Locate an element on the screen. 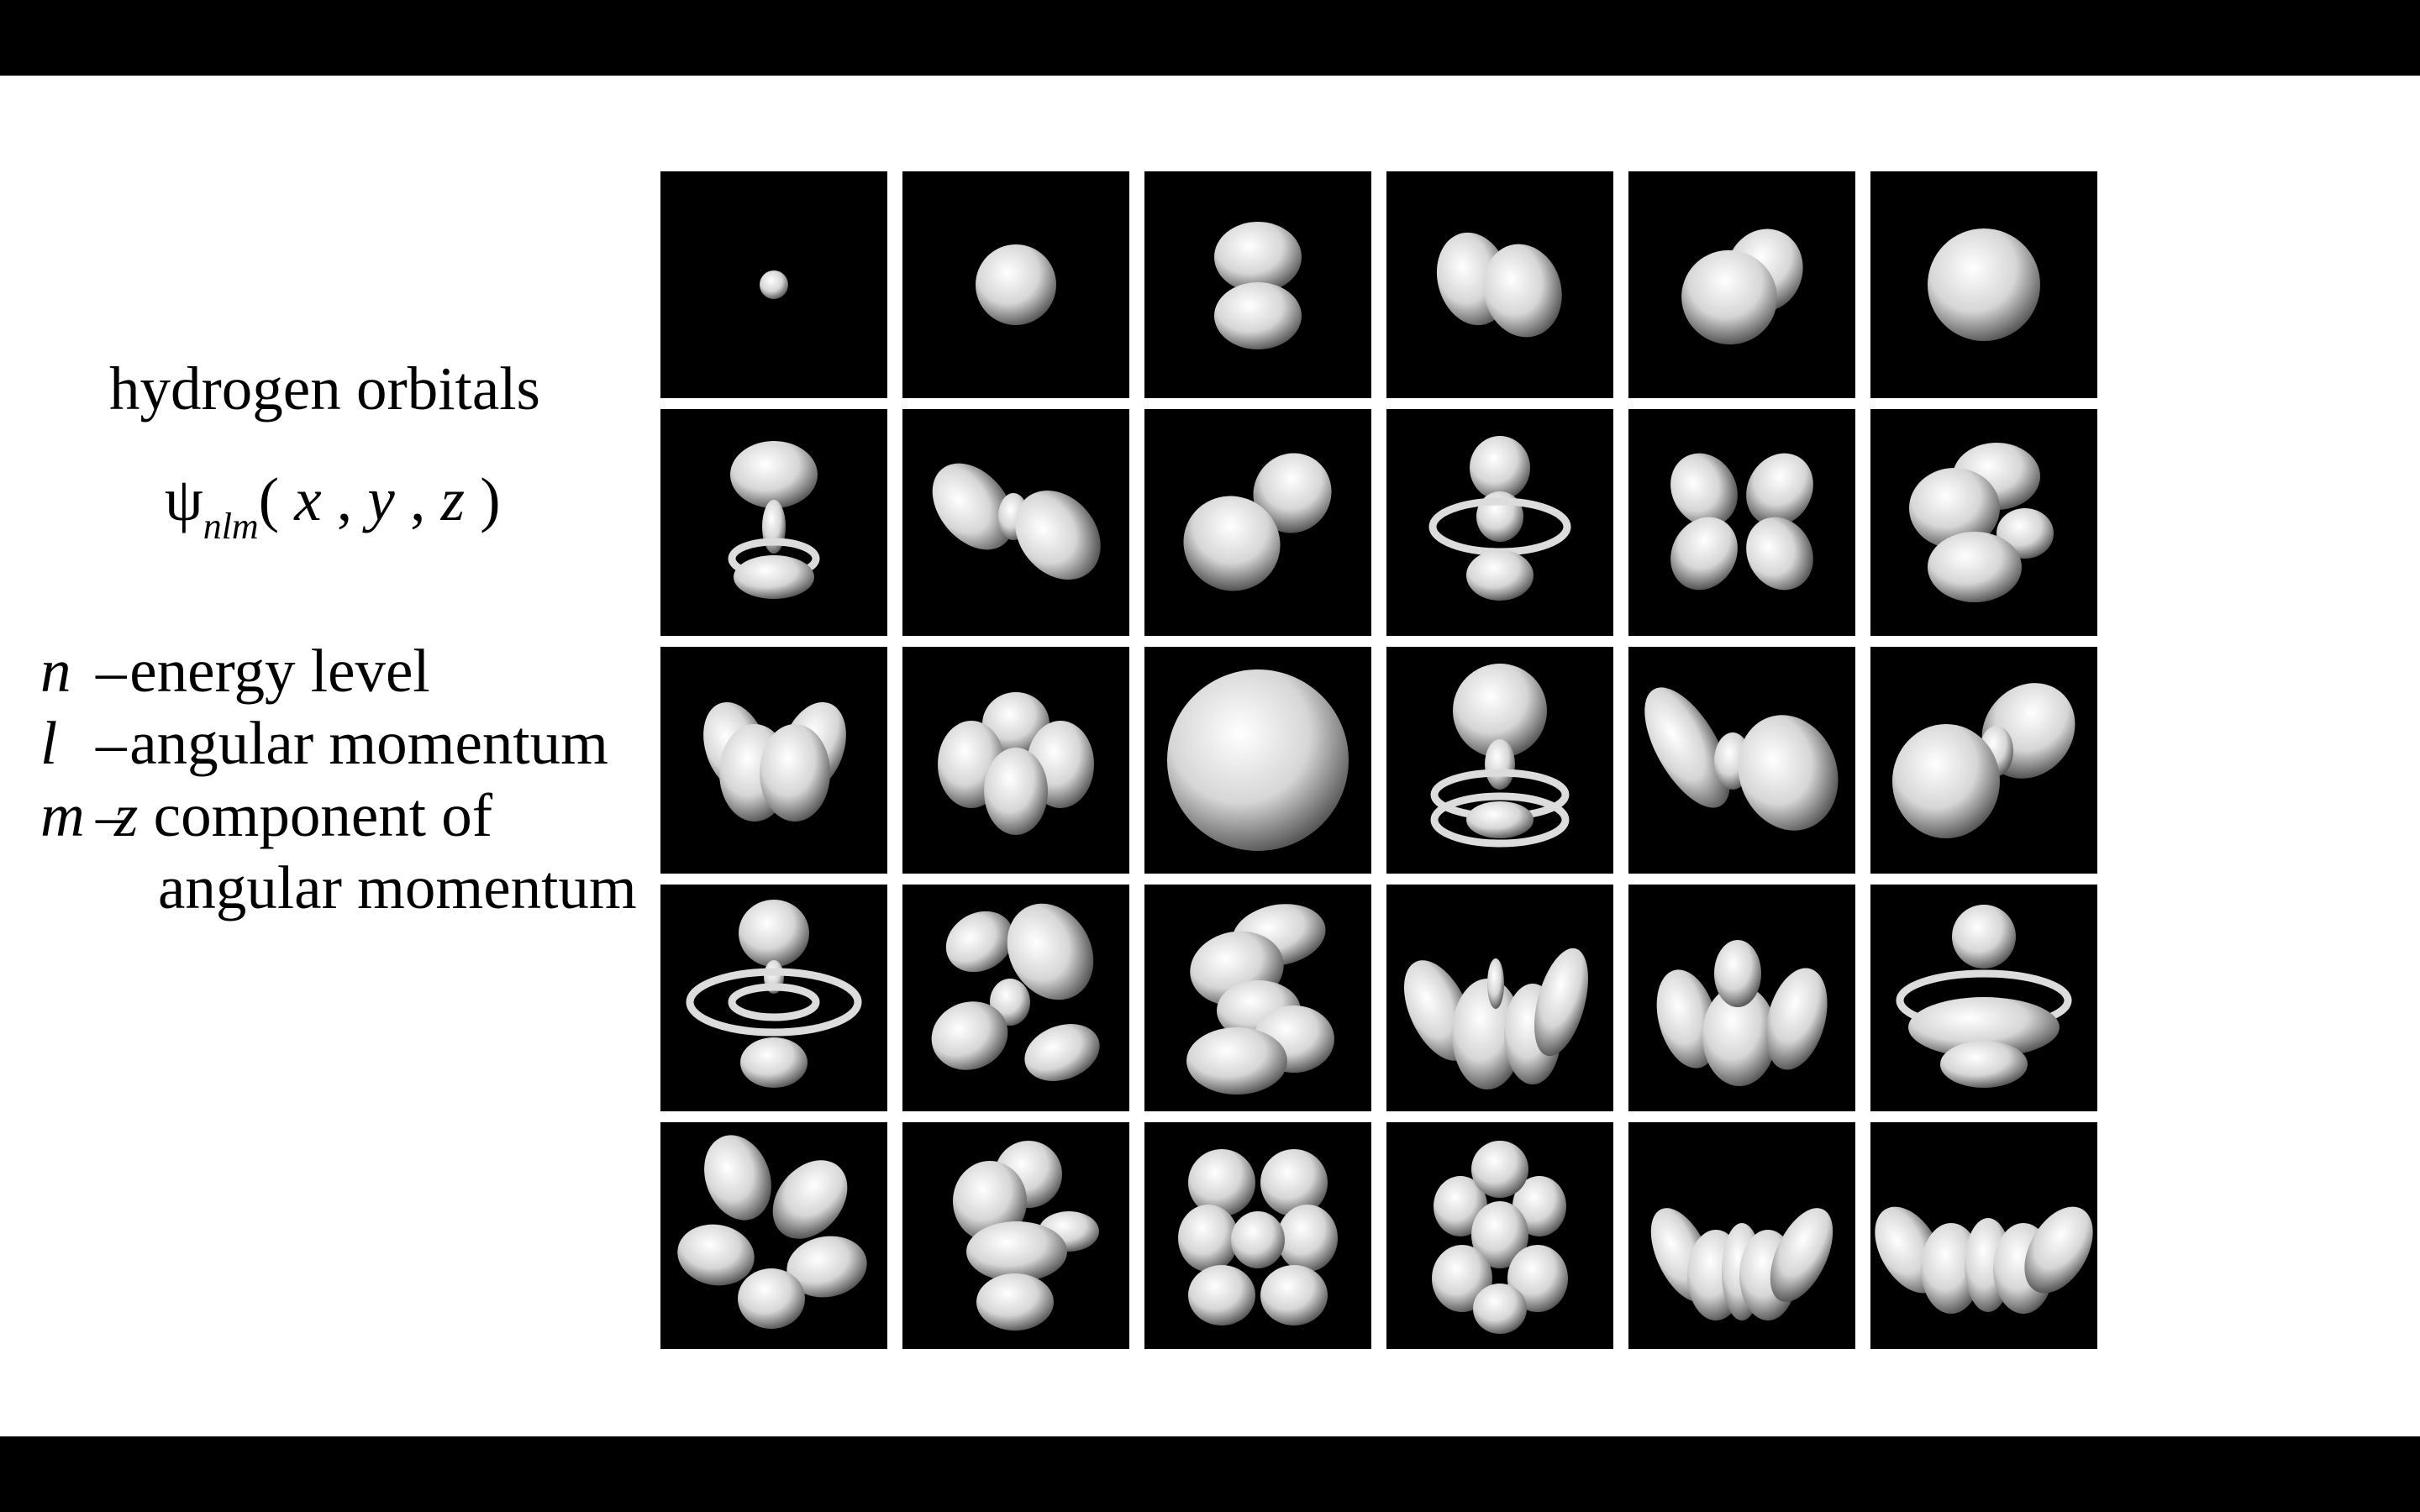  legend-item-n: n – energy level is located at coordinates (338, 671).